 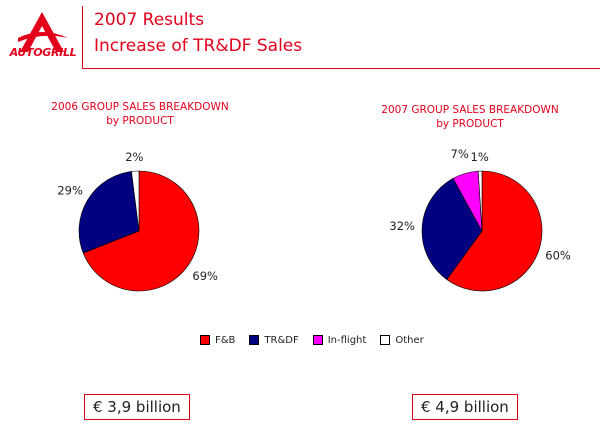 What do you see at coordinates (254, 340) in the screenshot?
I see `legend-swatch-trdf` at bounding box center [254, 340].